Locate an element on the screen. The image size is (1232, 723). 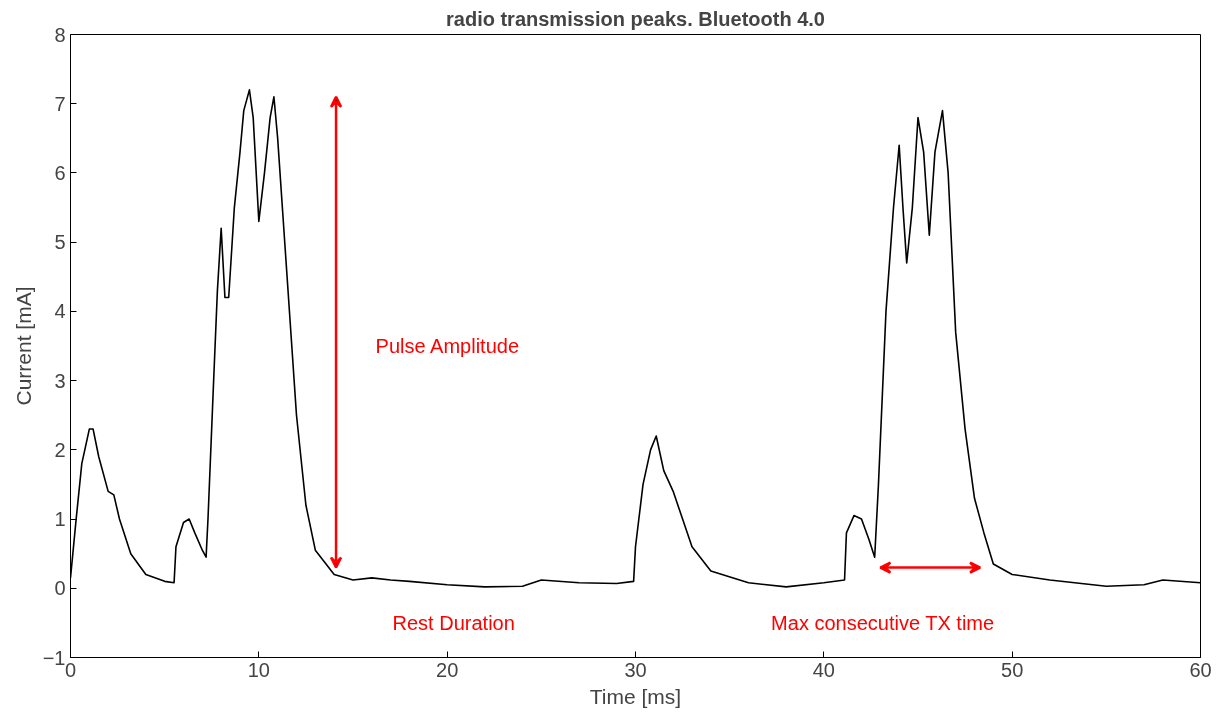
x-tick-label: 50 is located at coordinates (1012, 669).